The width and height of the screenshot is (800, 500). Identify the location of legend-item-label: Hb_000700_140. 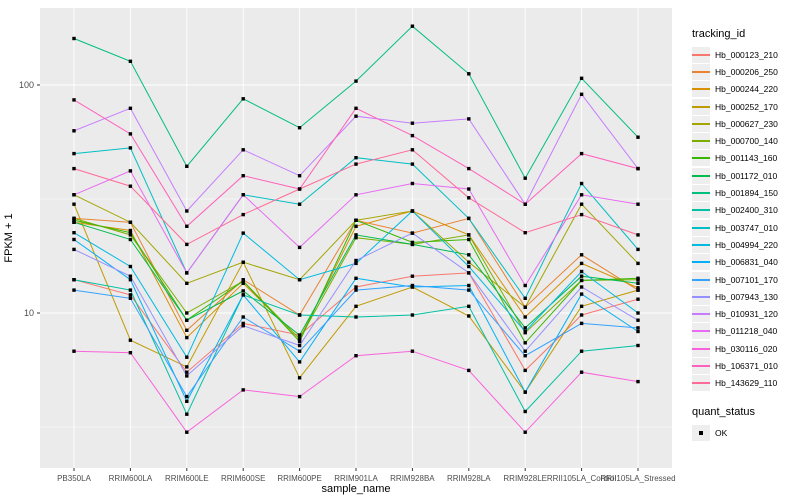
(746, 141).